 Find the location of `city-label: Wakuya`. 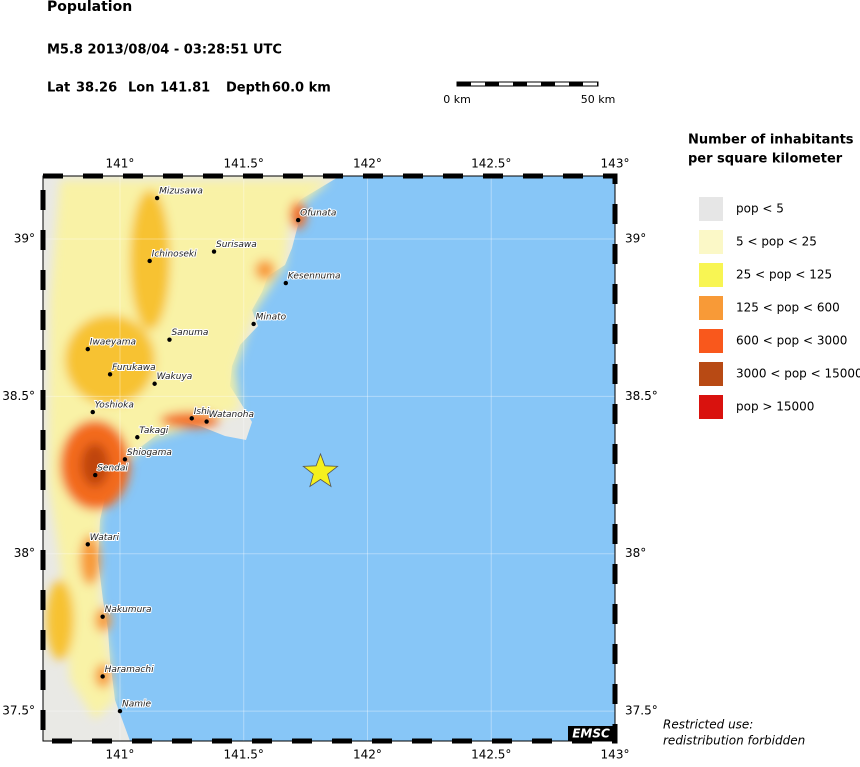

city-label: Wakuya is located at coordinates (175, 377).